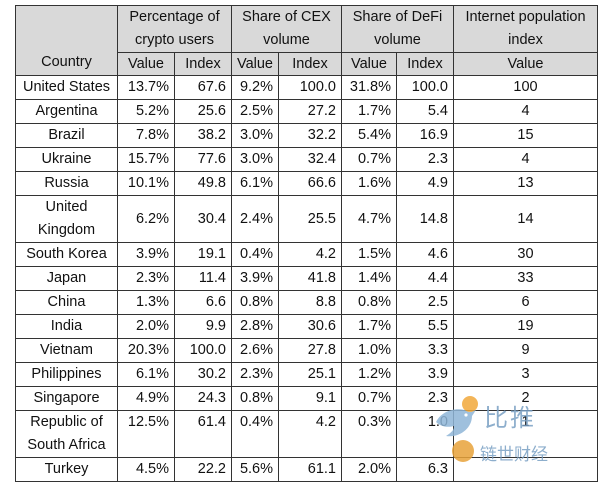 The width and height of the screenshot is (600, 482). I want to click on defi-index-cell: 4.4, so click(425, 278).